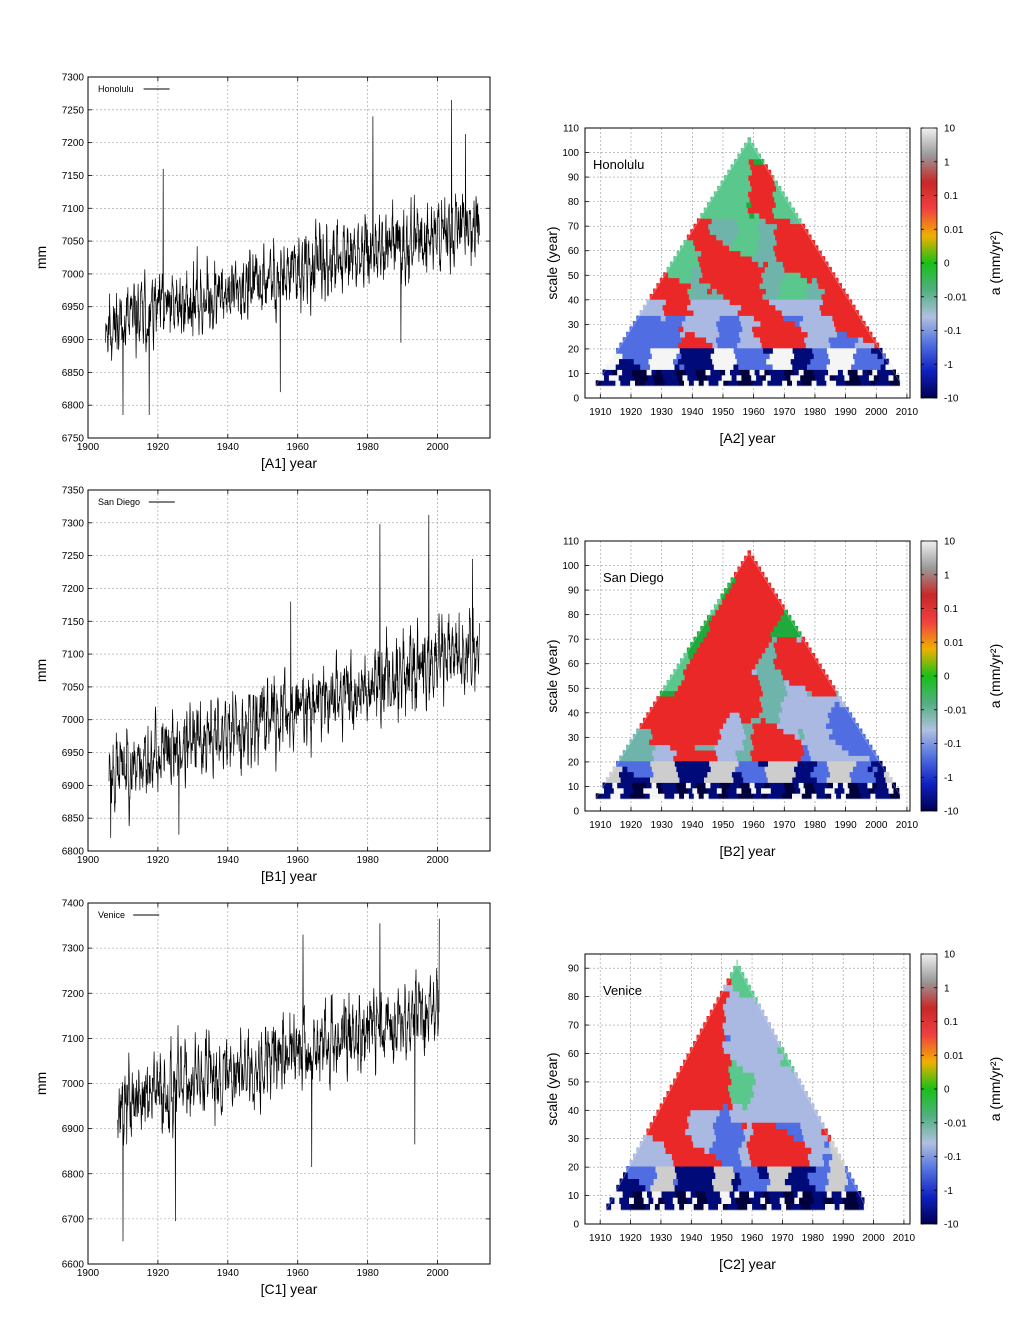 The image size is (1020, 1320). What do you see at coordinates (953, 331) in the screenshot?
I see `colorbar-label: -0.1` at bounding box center [953, 331].